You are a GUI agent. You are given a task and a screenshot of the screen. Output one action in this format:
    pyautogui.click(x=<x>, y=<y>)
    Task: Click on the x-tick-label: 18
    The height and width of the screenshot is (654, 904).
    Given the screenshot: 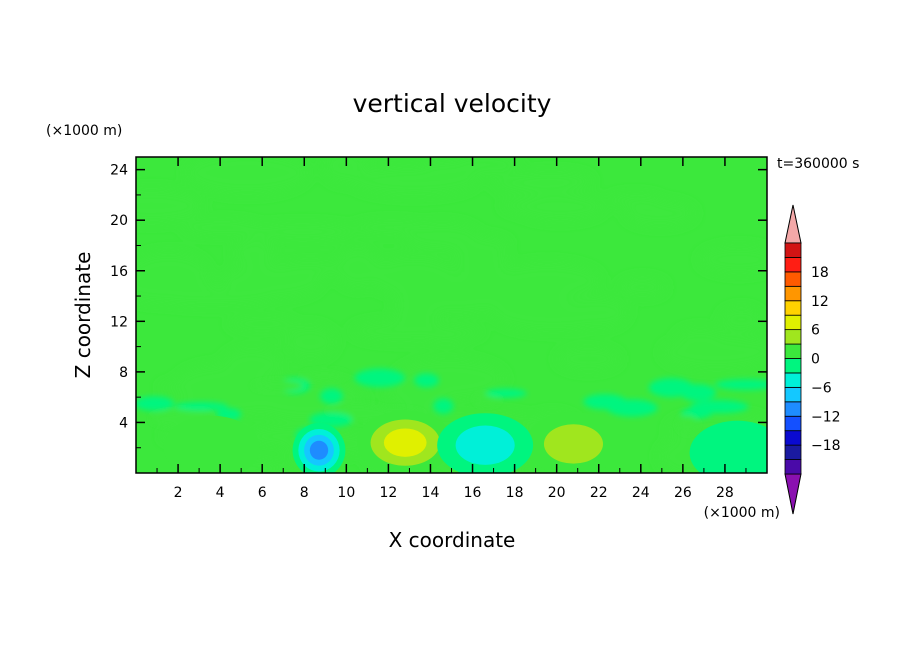 What is the action you would take?
    pyautogui.click(x=515, y=493)
    